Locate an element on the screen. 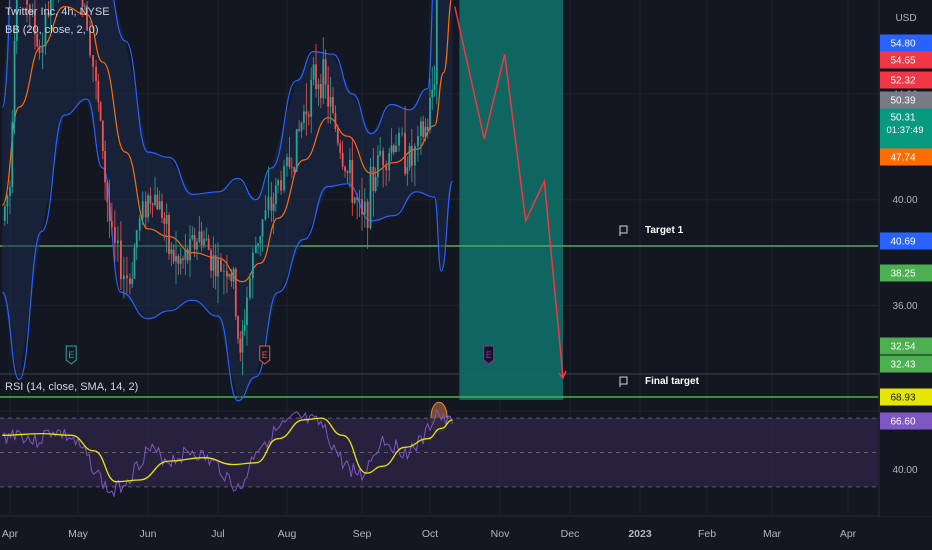 This screenshot has height=550, width=932. rsi-sma-line is located at coordinates (227, 450).